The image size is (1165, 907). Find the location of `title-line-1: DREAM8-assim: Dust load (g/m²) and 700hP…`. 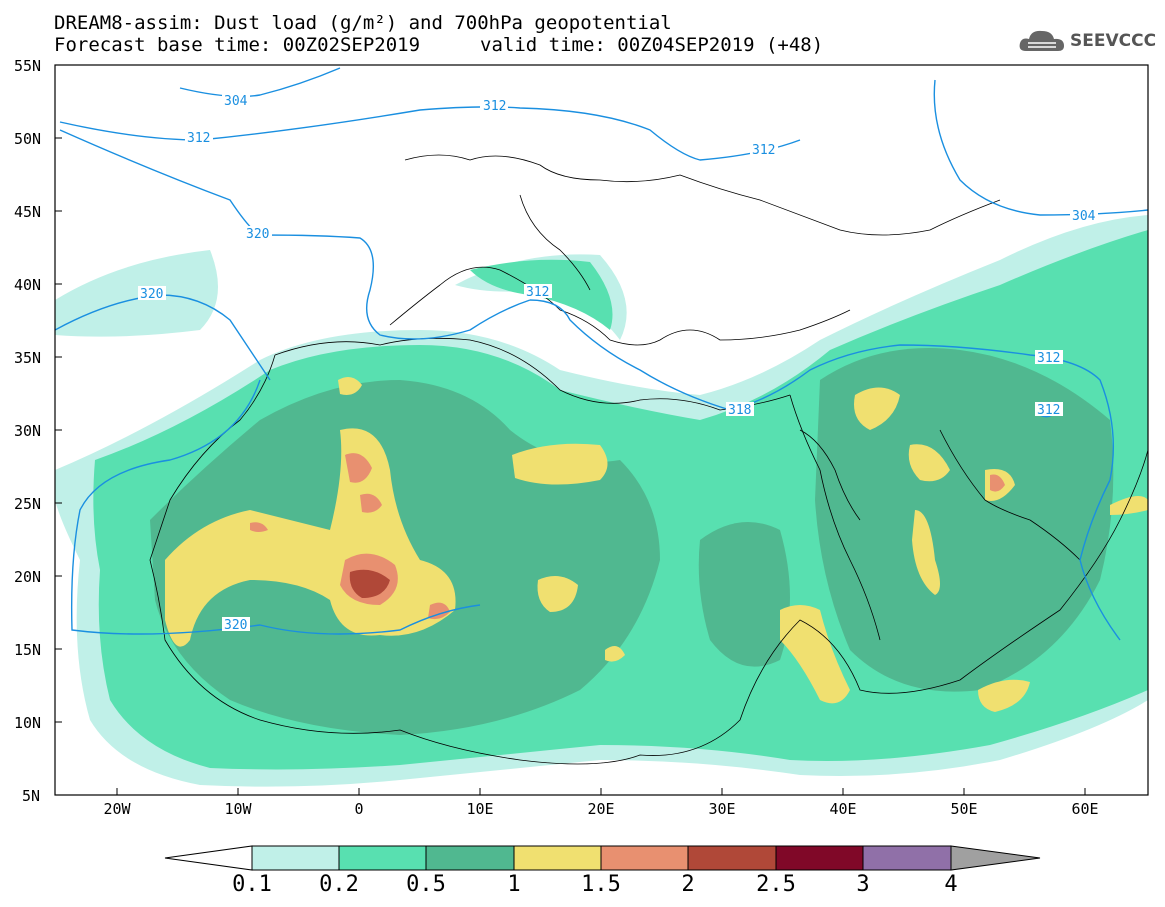

title-line-1: DREAM8-assim: Dust load (g/m²) and 700hP… is located at coordinates (363, 23).